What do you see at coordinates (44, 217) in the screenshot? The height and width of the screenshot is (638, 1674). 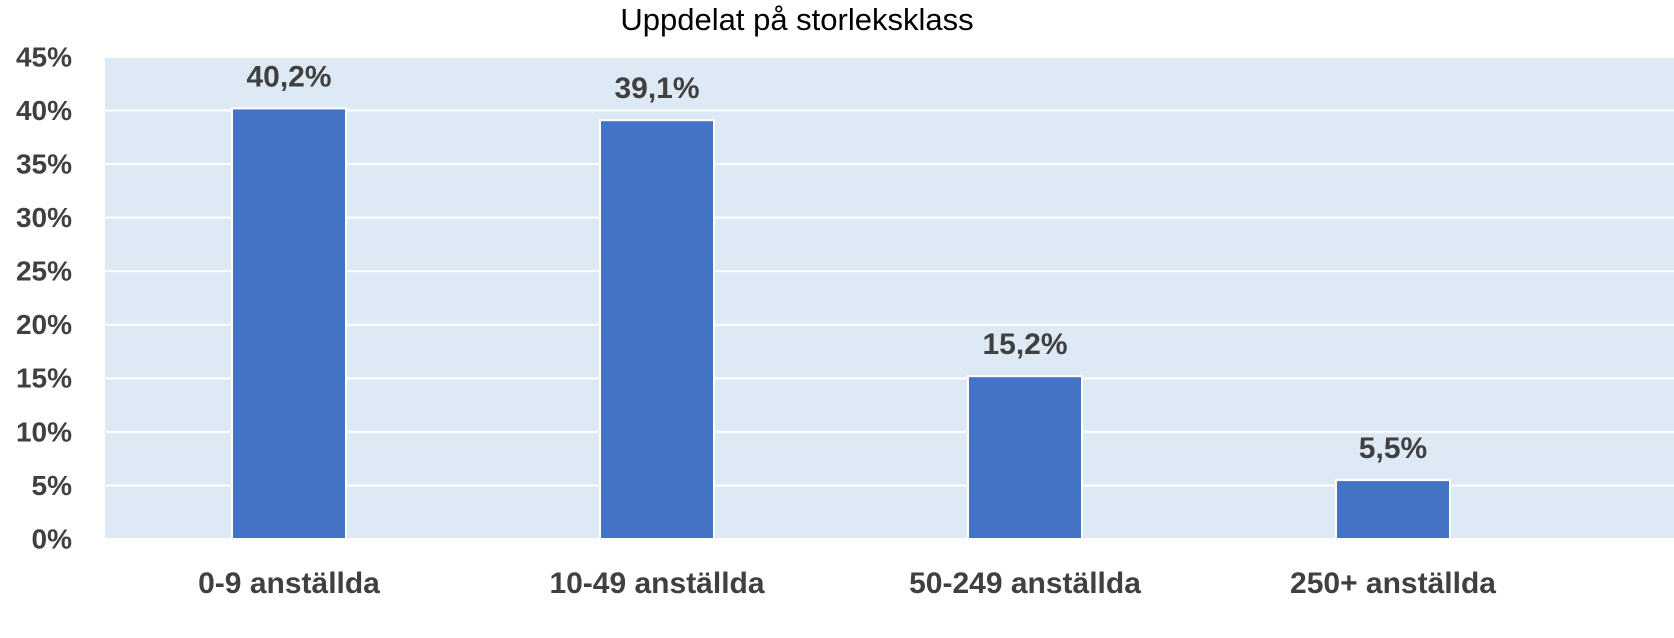 I see `y-tick-label: 30%` at bounding box center [44, 217].